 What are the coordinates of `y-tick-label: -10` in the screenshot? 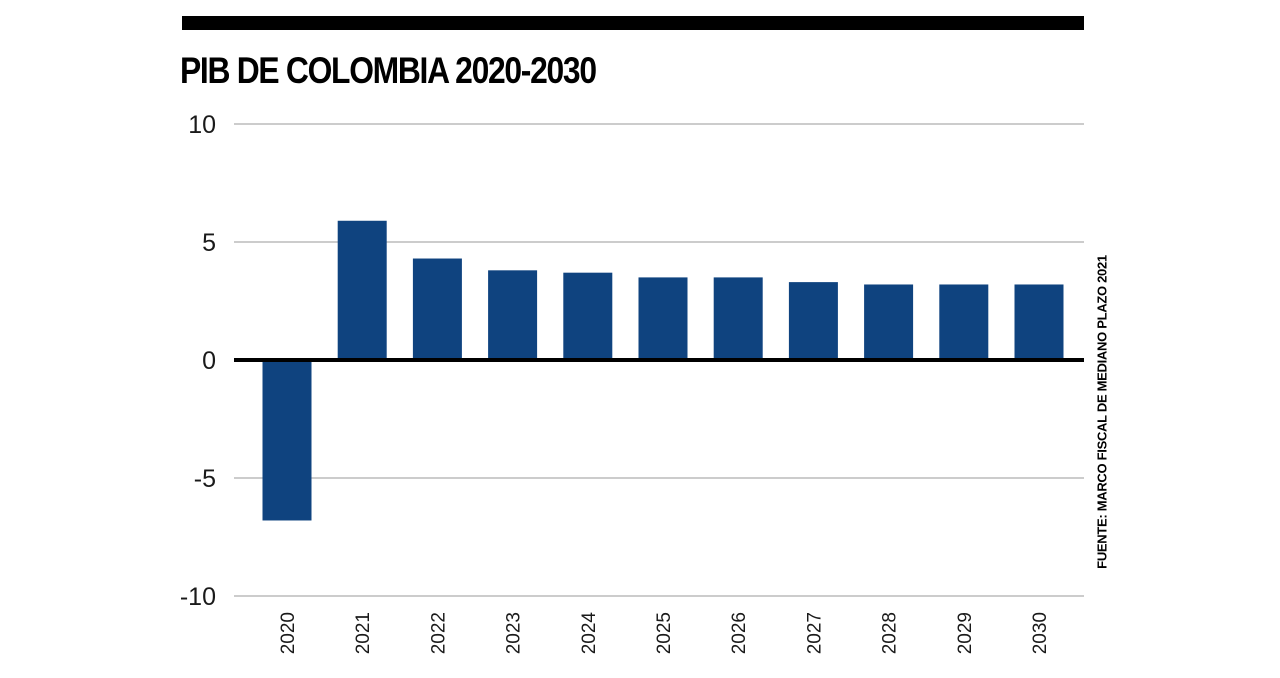 It's located at (198, 597).